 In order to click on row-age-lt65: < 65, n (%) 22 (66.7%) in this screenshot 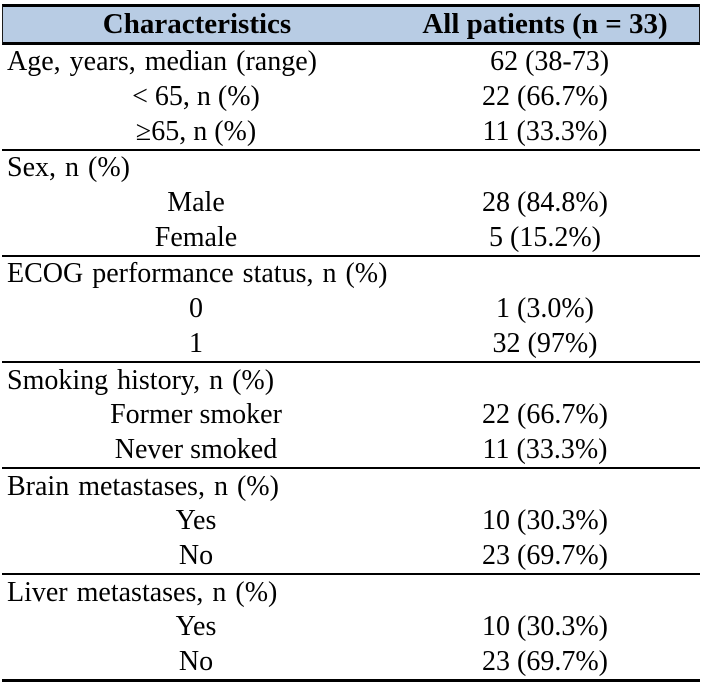, I will do `click(351, 97)`.